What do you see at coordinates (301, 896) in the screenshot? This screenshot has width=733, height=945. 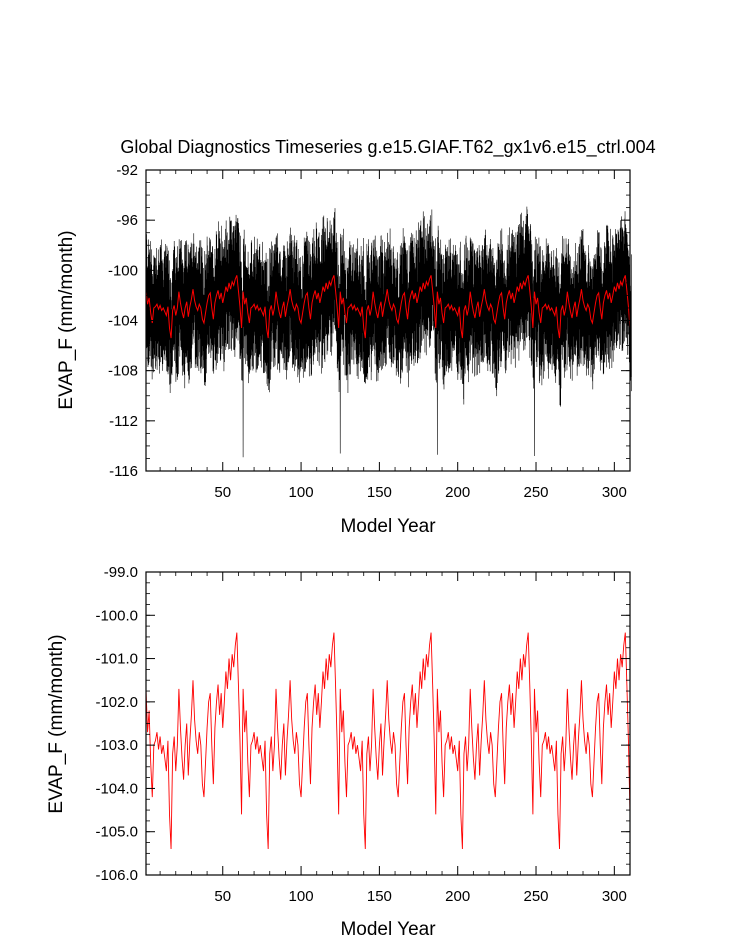 I see `bottom-x-tick-label: 100` at bounding box center [301, 896].